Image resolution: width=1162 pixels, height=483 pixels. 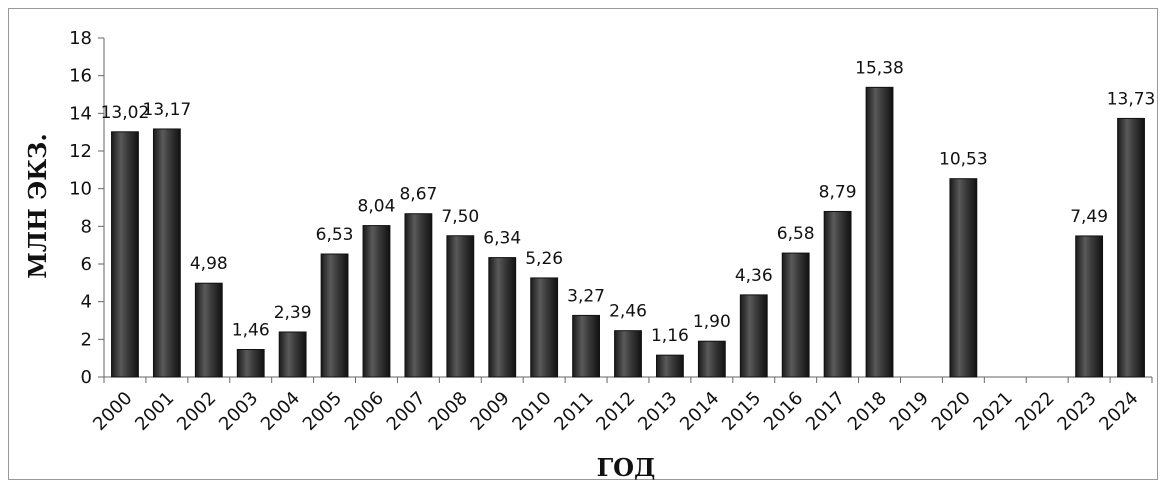 What do you see at coordinates (628, 354) in the screenshot?
I see `bar-2012` at bounding box center [628, 354].